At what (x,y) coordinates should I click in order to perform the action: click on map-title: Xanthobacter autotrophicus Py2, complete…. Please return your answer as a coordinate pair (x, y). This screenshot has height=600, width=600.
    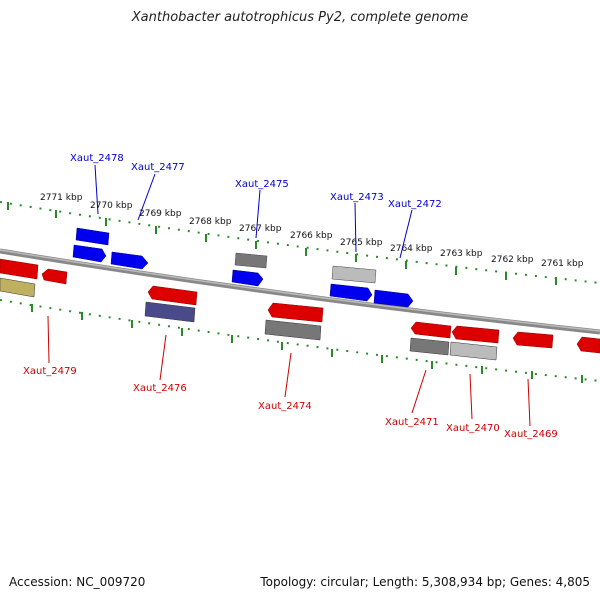
    Looking at the image, I should click on (300, 17).